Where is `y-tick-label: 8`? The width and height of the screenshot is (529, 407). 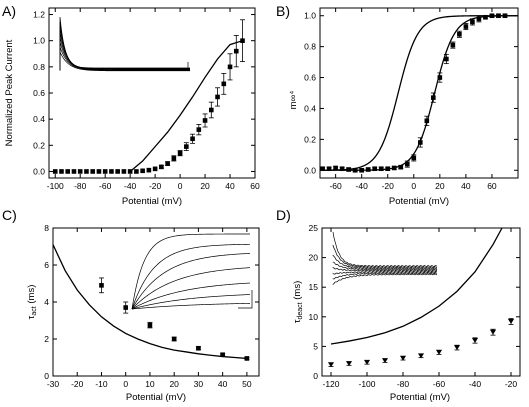
y-tick-label: 8 is located at coordinates (46, 228).